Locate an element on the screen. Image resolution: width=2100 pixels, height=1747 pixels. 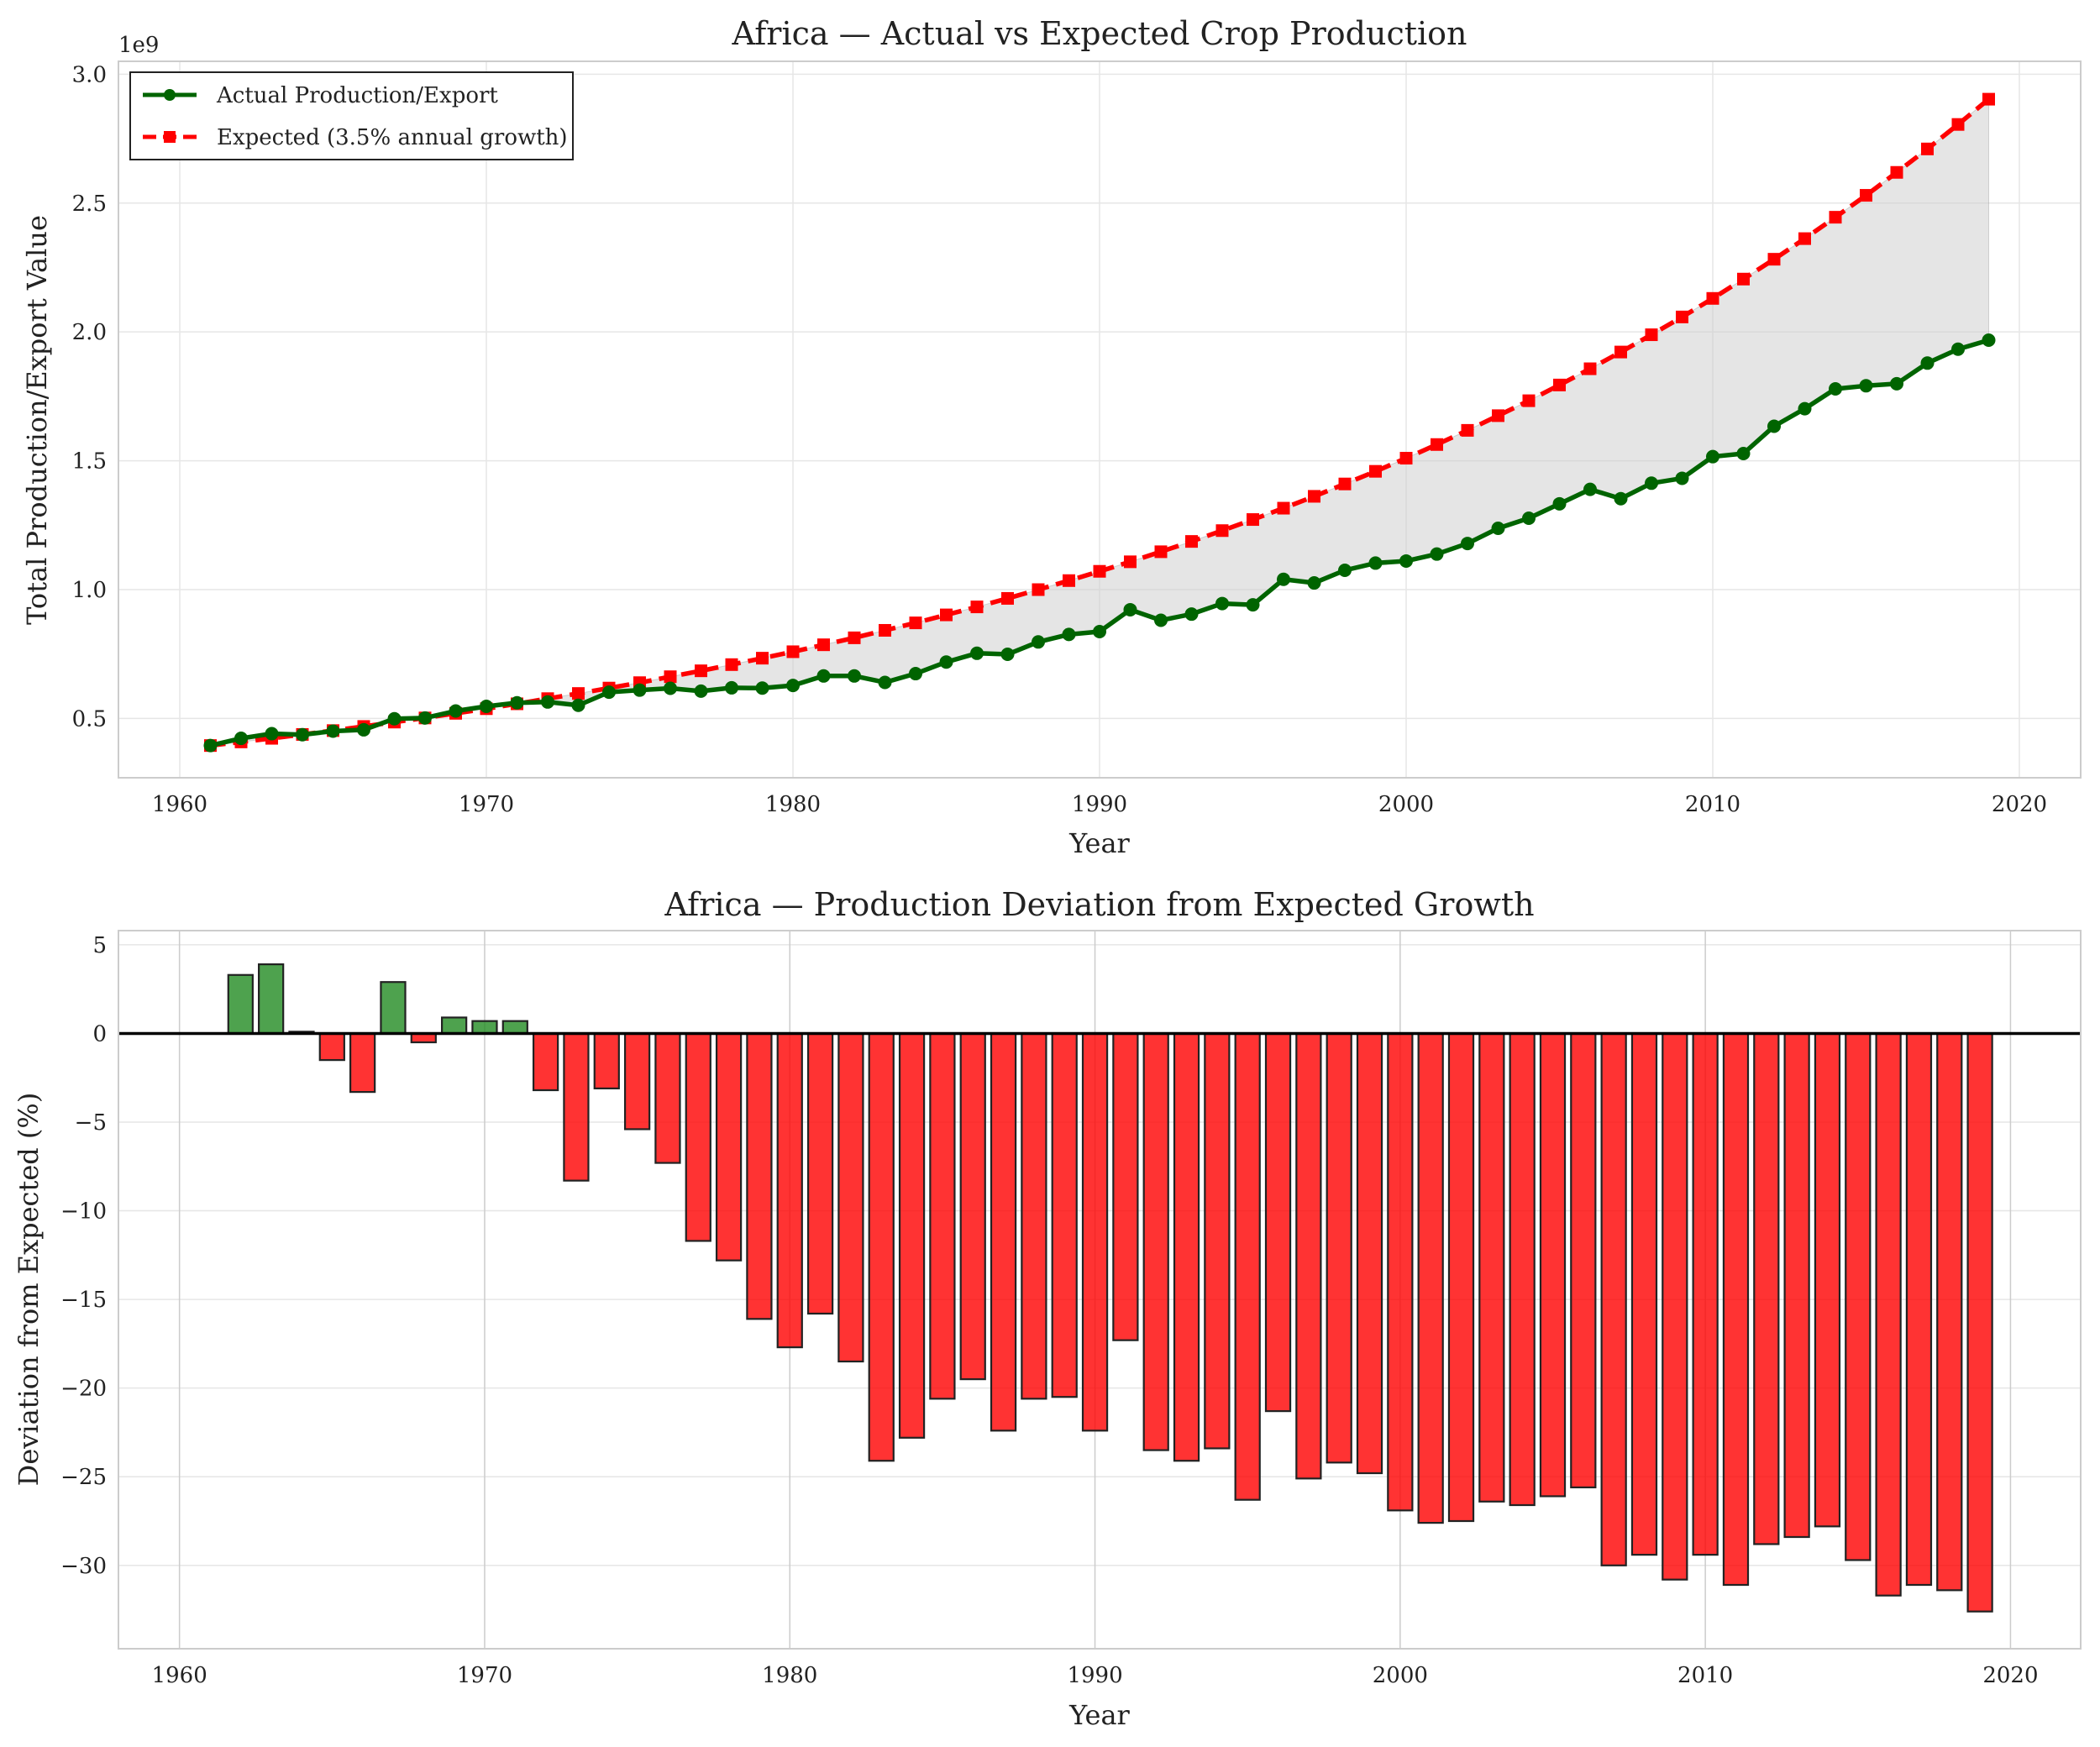
top-x-tick-label: 2010 is located at coordinates (1712, 804).